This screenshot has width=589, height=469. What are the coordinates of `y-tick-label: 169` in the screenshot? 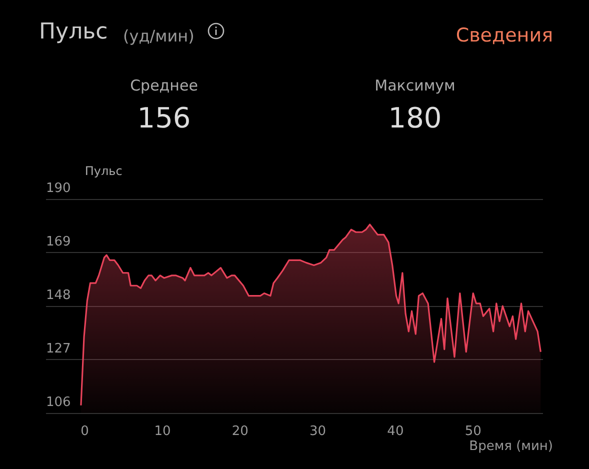 It's located at (58, 242).